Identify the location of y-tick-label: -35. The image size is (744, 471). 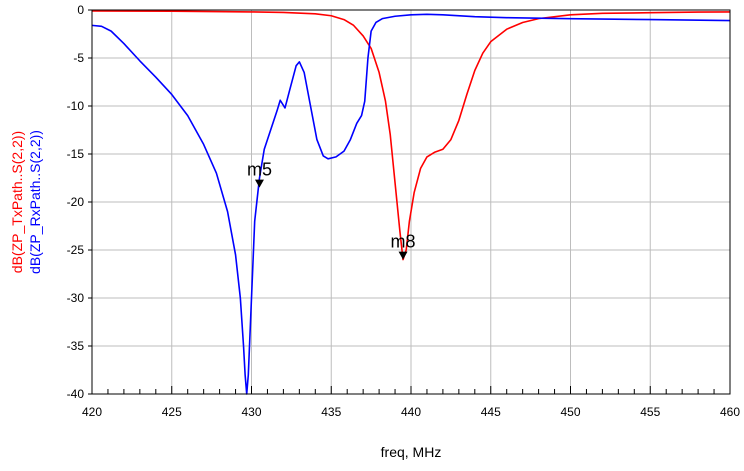
(76, 346).